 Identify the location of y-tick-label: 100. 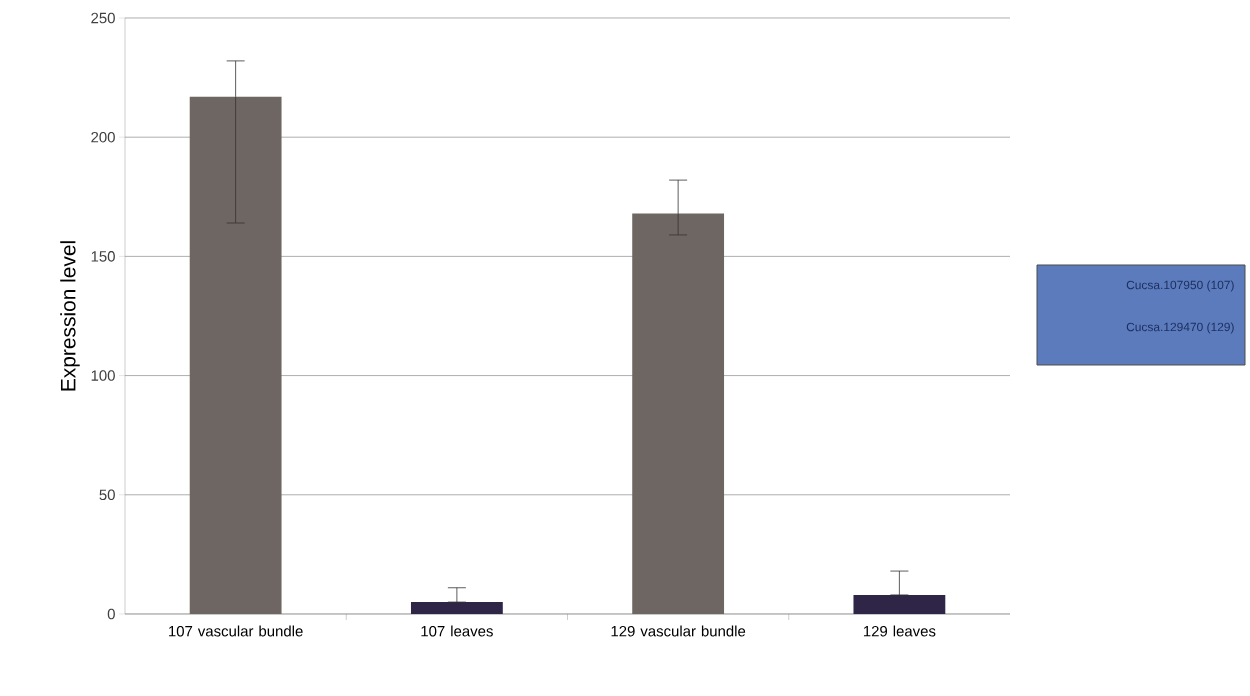
(103, 375).